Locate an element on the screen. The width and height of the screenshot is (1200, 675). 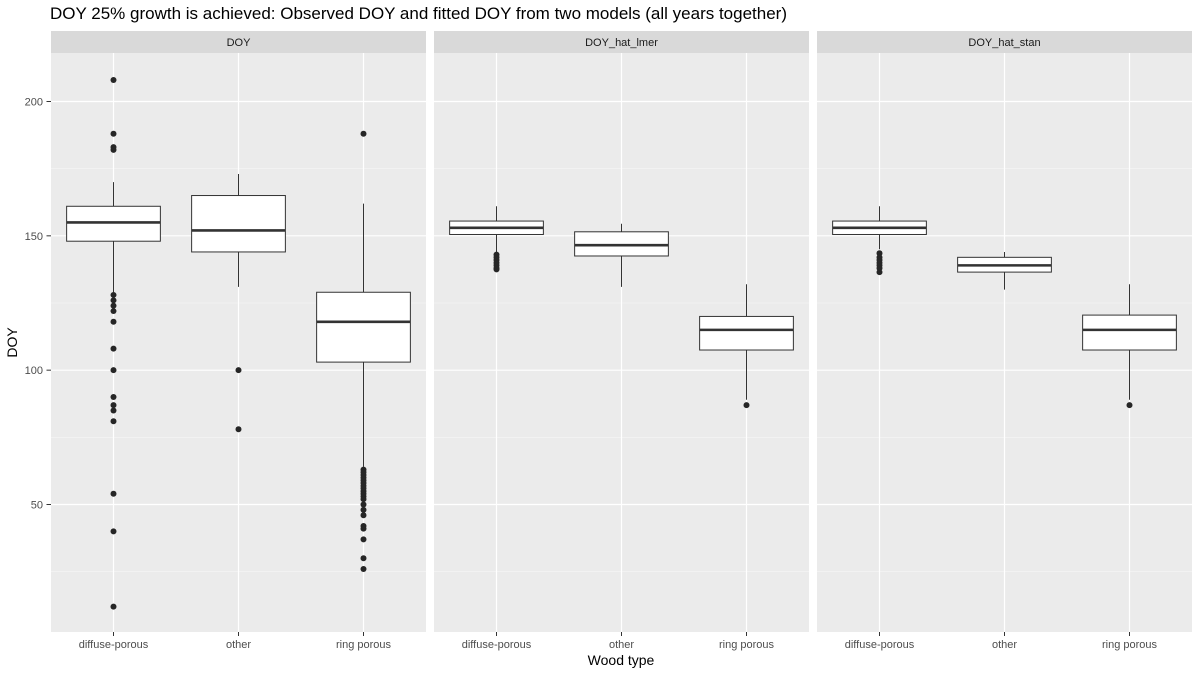
facet-strip-label: DOY_hat_stan is located at coordinates (1004, 43).